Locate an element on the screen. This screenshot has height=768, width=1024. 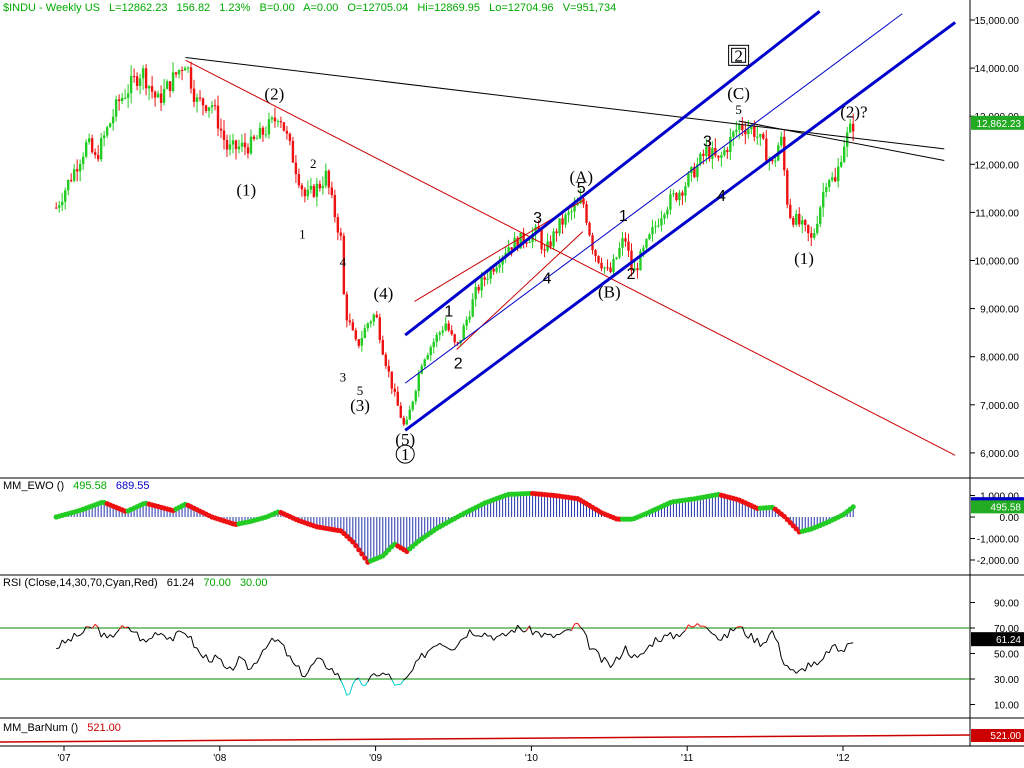
rsi-oversold: 30.00 is located at coordinates (253, 583).